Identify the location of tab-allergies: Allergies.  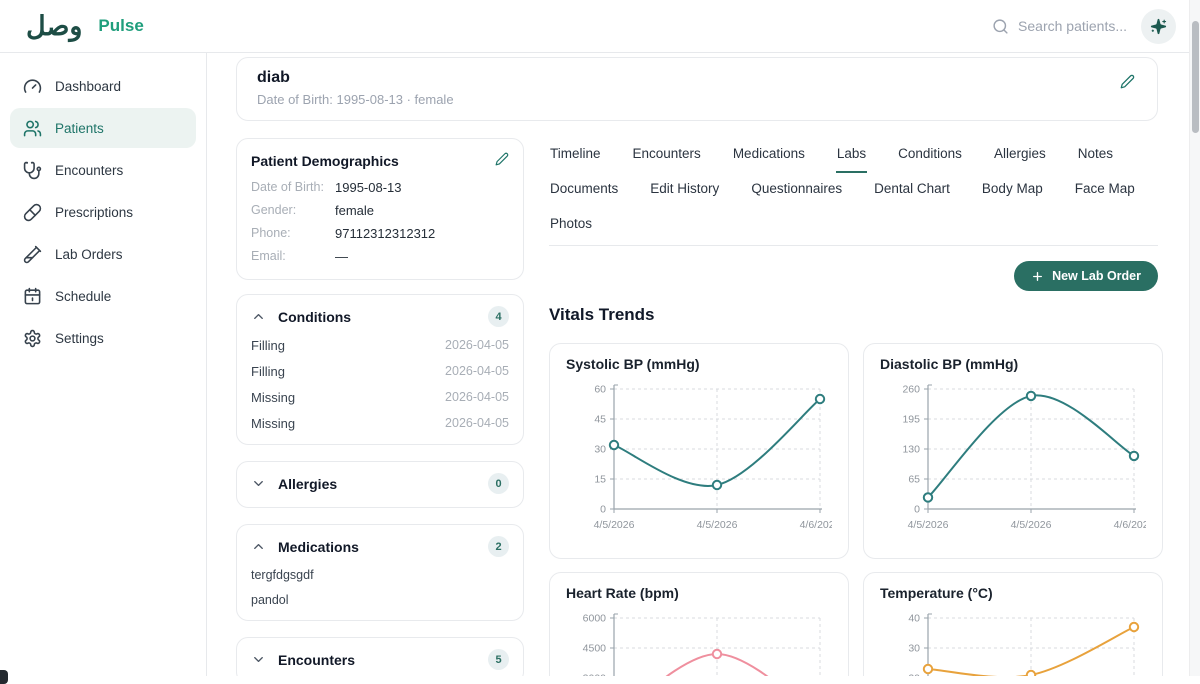
(1020, 155).